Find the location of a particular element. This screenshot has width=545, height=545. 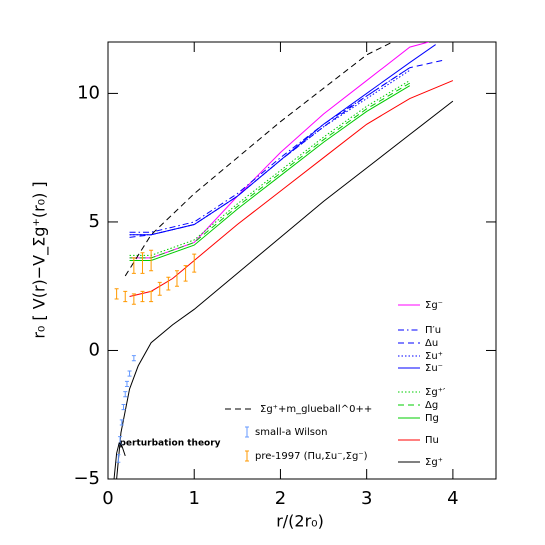

y-axis-label: r₀ [ V(r)−V_Σg⁺(r₀) ] is located at coordinates (40, 259).